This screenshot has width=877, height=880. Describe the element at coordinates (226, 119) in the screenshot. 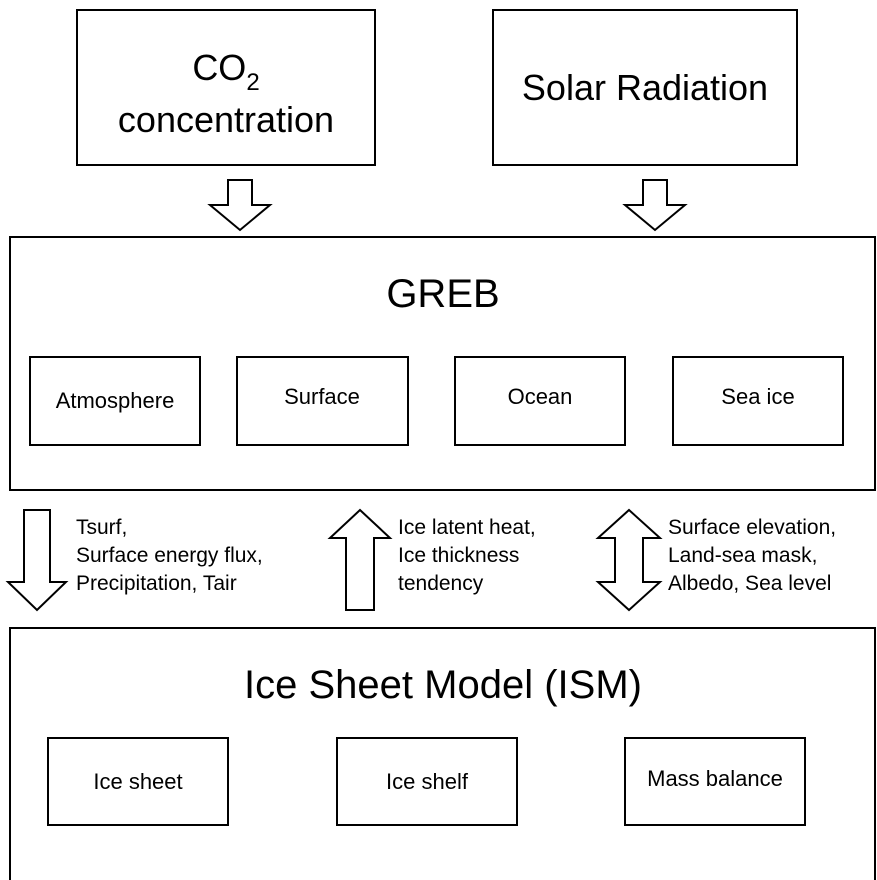

I see `co2-label-line2: concentration` at that location.